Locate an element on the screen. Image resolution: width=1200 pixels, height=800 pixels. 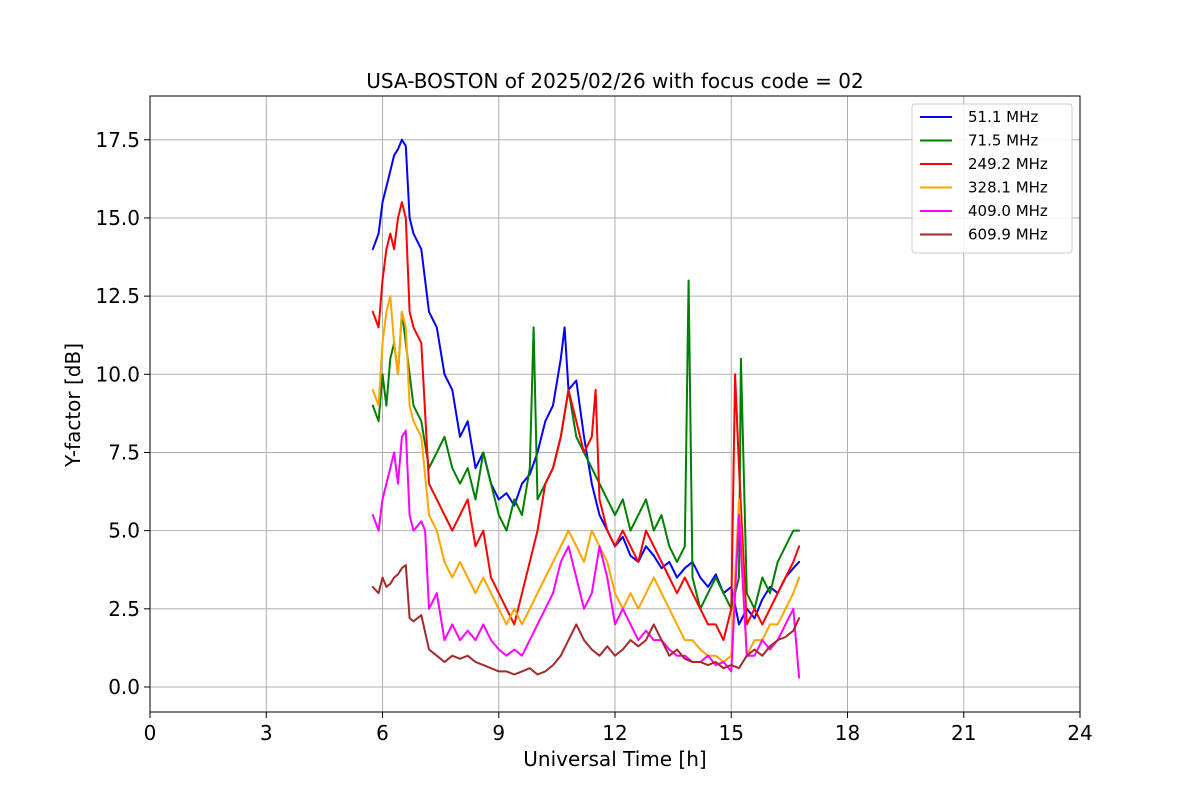
y-tick-label: 10.0 is located at coordinates (117, 374).